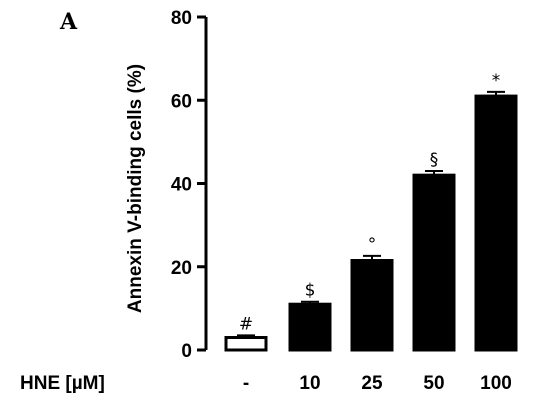  I want to click on y-tick-label: 0, so click(186, 351).